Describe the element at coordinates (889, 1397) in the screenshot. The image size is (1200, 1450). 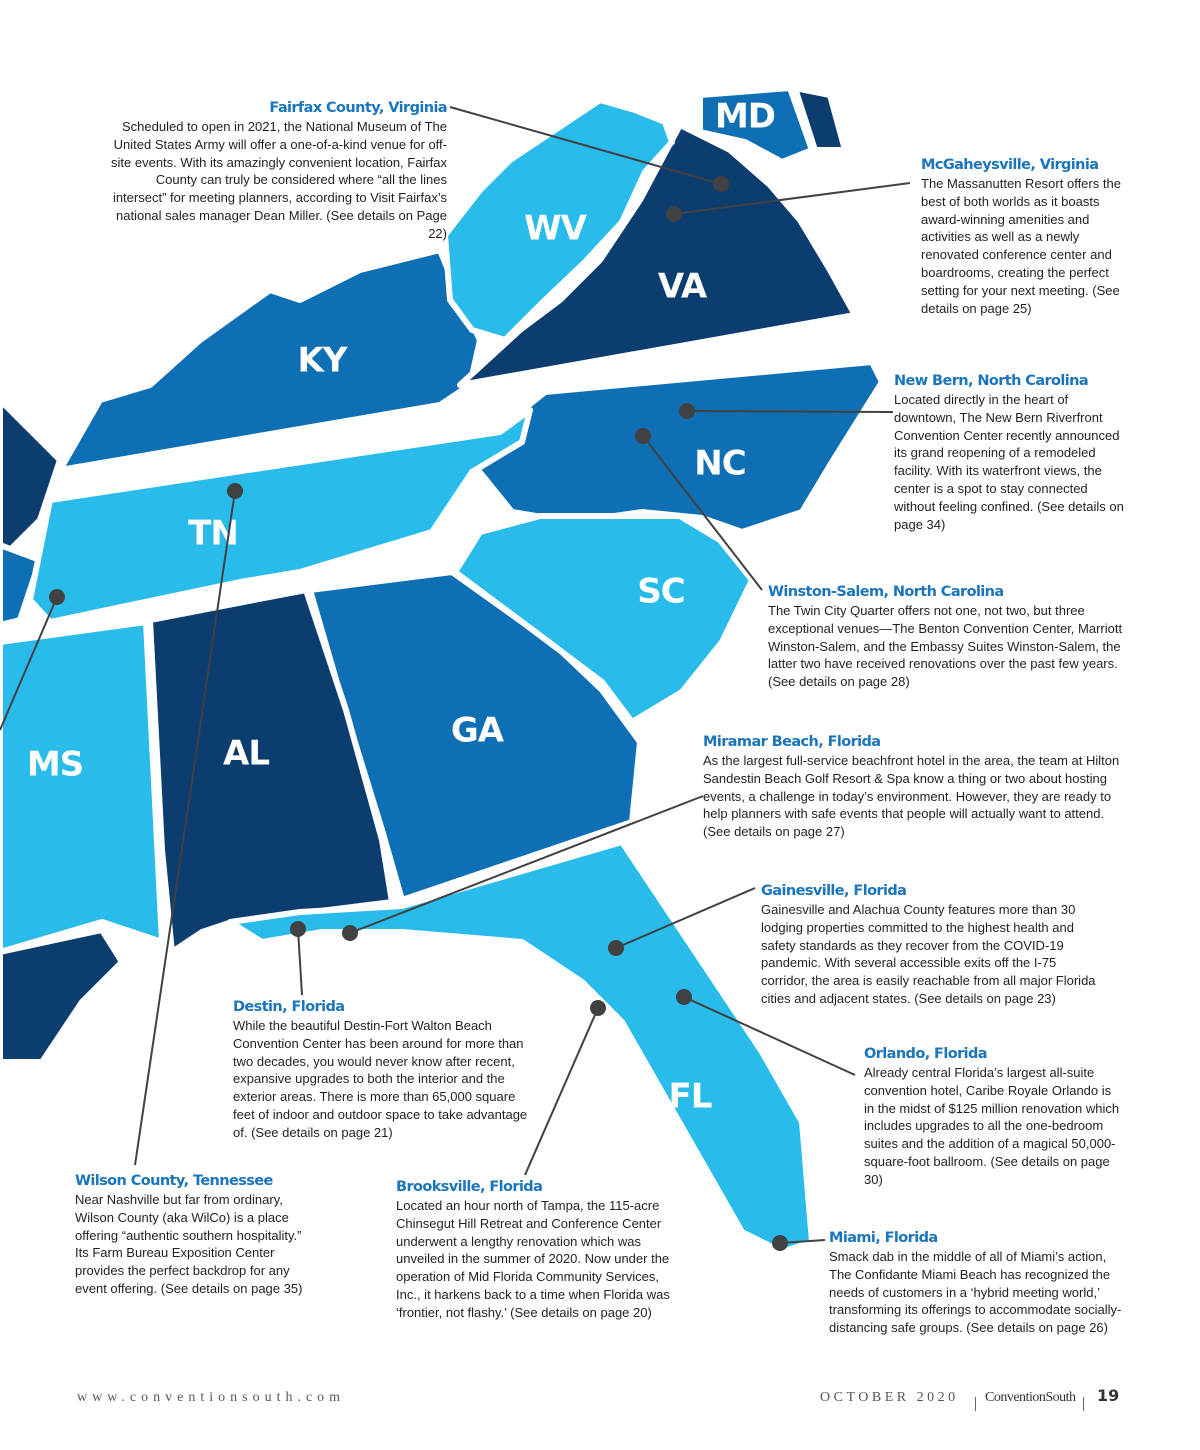
I see `issue-date: OCTOBER 2020` at that location.